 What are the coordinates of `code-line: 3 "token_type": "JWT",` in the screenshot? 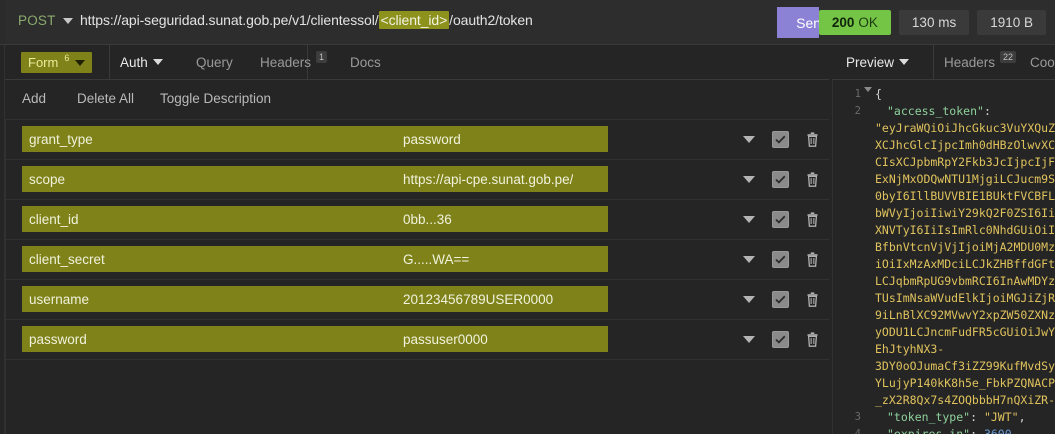 It's located at (944, 417).